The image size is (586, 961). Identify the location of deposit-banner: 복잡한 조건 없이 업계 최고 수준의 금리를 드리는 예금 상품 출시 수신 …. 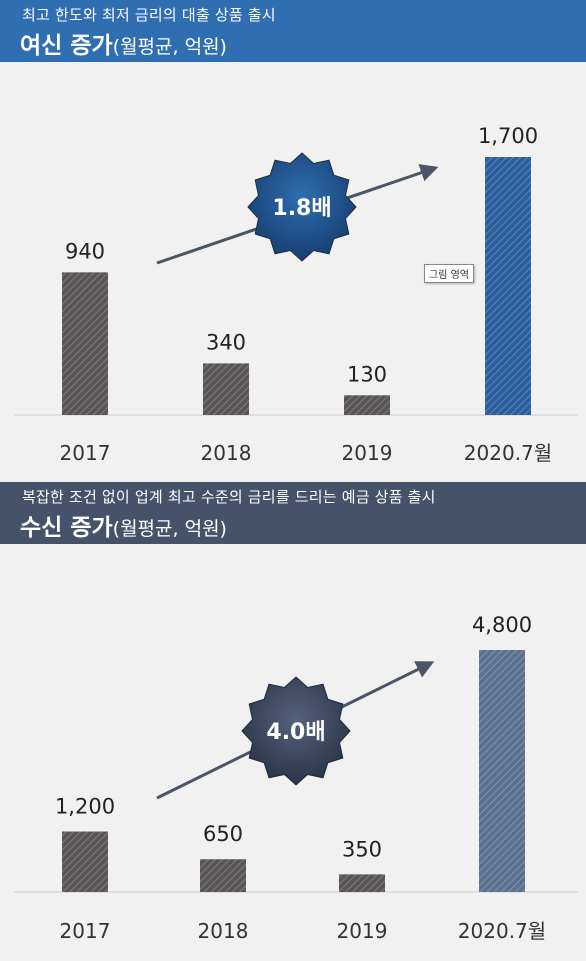
(293, 513).